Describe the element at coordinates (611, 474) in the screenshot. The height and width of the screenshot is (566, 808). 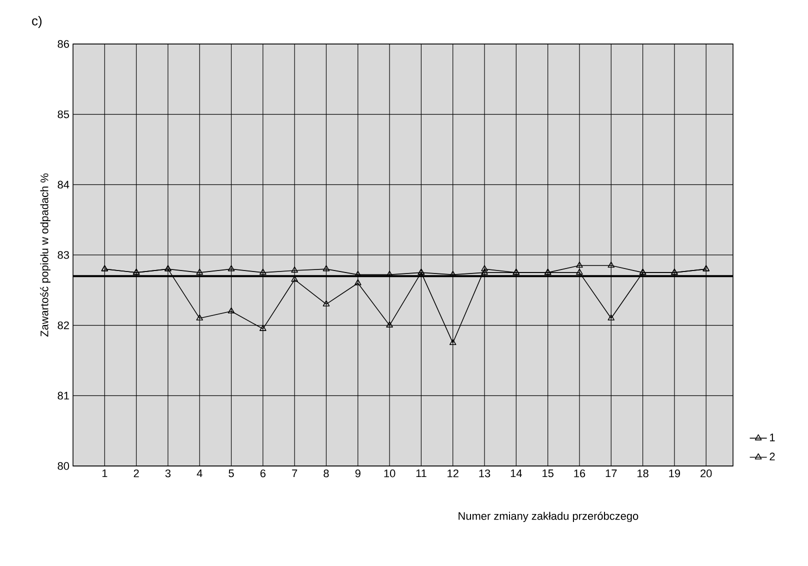
I see `x-tick-label: 17` at that location.